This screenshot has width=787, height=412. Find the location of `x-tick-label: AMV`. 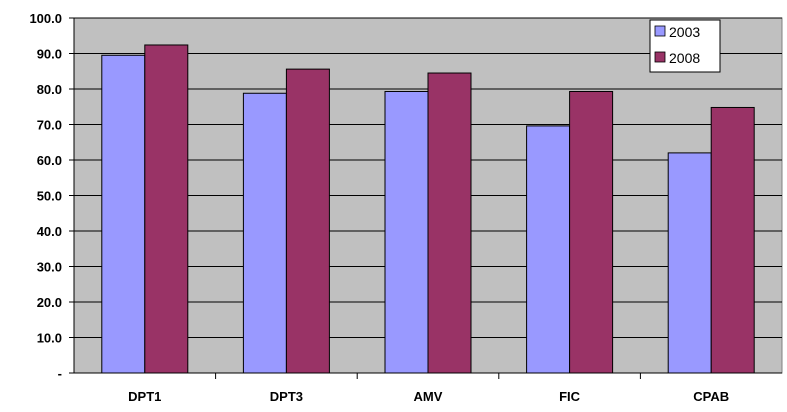

x-tick-label: AMV is located at coordinates (428, 396).